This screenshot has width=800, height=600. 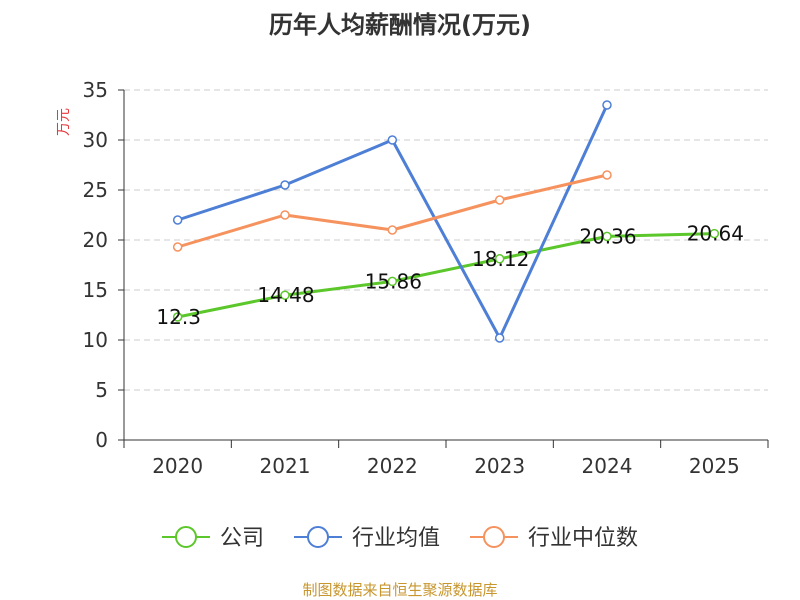 What do you see at coordinates (392, 466) in the screenshot?
I see `x-tick-label: 2022` at bounding box center [392, 466].